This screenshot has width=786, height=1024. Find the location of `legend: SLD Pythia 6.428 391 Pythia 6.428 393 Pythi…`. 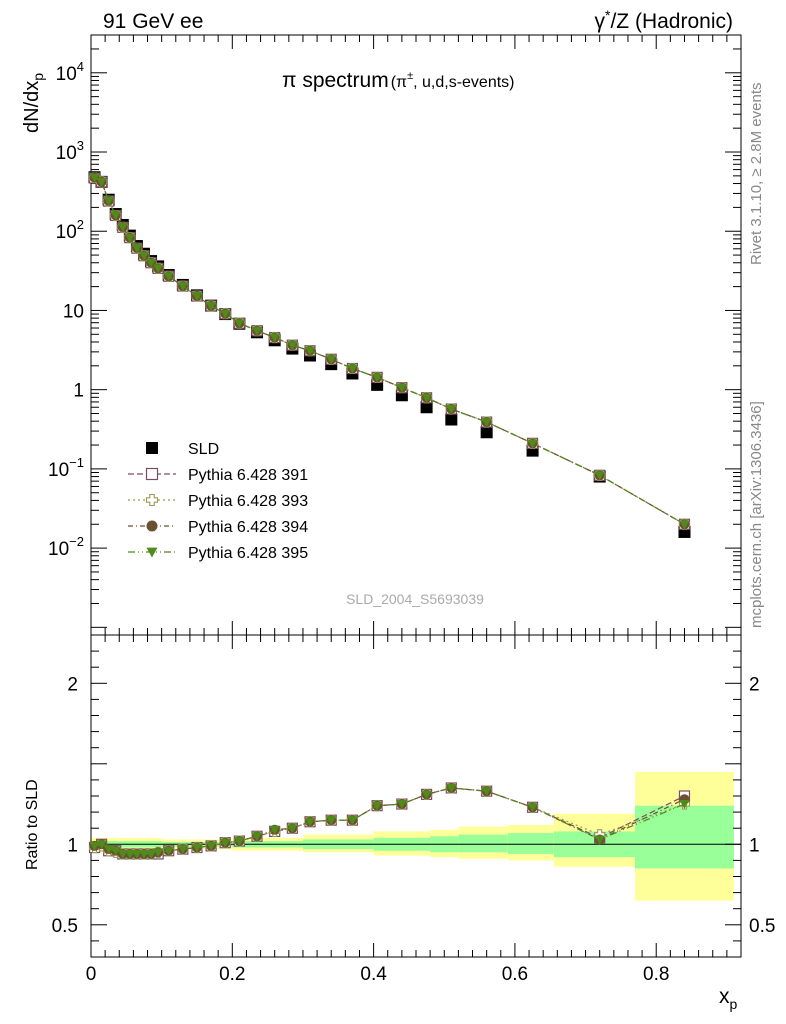

legend: SLD Pythia 6.428 391 Pythia 6.428 393 Pythi… is located at coordinates (218, 501).